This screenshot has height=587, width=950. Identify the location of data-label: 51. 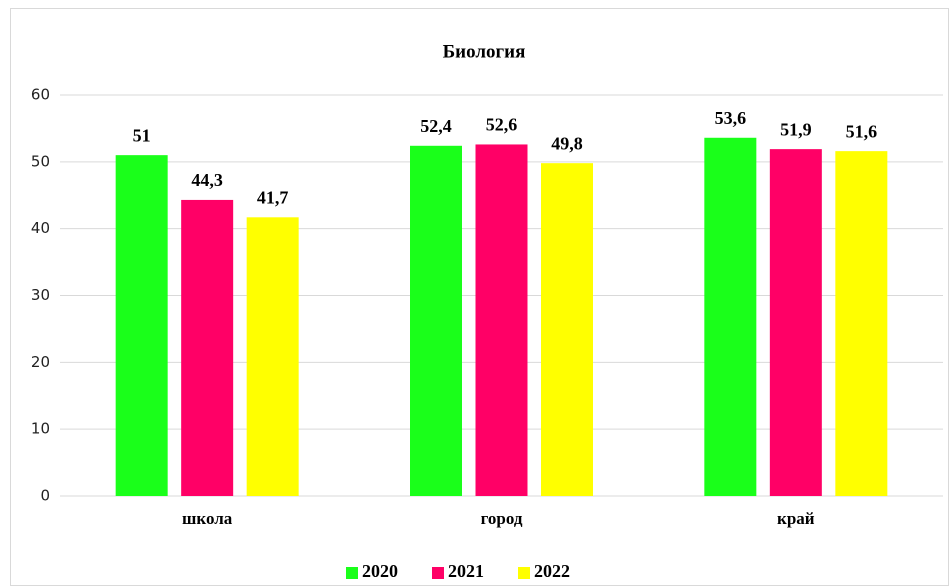
(142, 135).